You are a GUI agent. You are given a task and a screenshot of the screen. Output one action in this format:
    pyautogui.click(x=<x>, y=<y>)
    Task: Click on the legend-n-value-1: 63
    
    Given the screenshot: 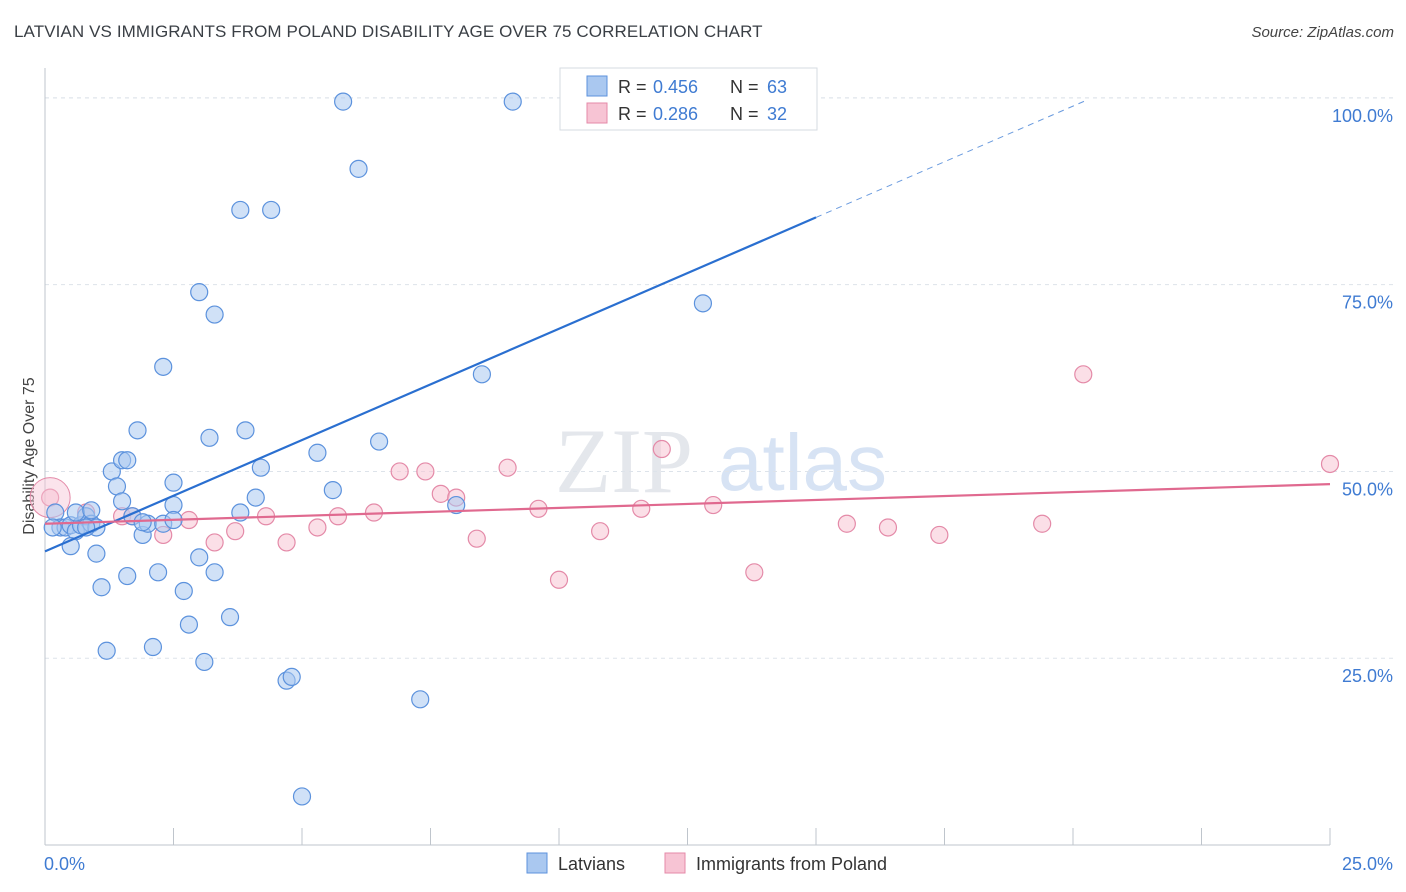 What is the action you would take?
    pyautogui.click(x=777, y=87)
    